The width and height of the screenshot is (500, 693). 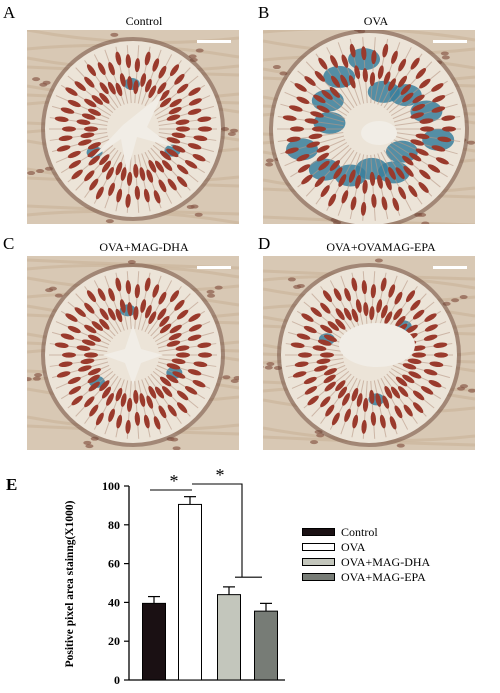 What do you see at coordinates (266, 645) in the screenshot?
I see `bar-ova-mag-epa` at bounding box center [266, 645].